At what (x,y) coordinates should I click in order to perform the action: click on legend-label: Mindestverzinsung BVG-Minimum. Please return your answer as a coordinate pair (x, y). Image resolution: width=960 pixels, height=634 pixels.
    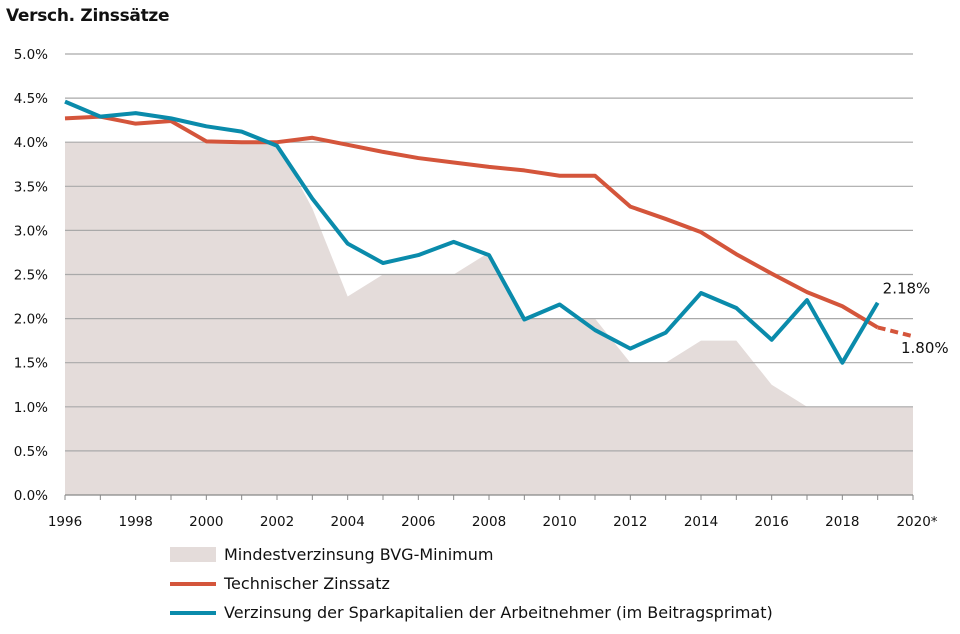
    Looking at the image, I should click on (359, 554).